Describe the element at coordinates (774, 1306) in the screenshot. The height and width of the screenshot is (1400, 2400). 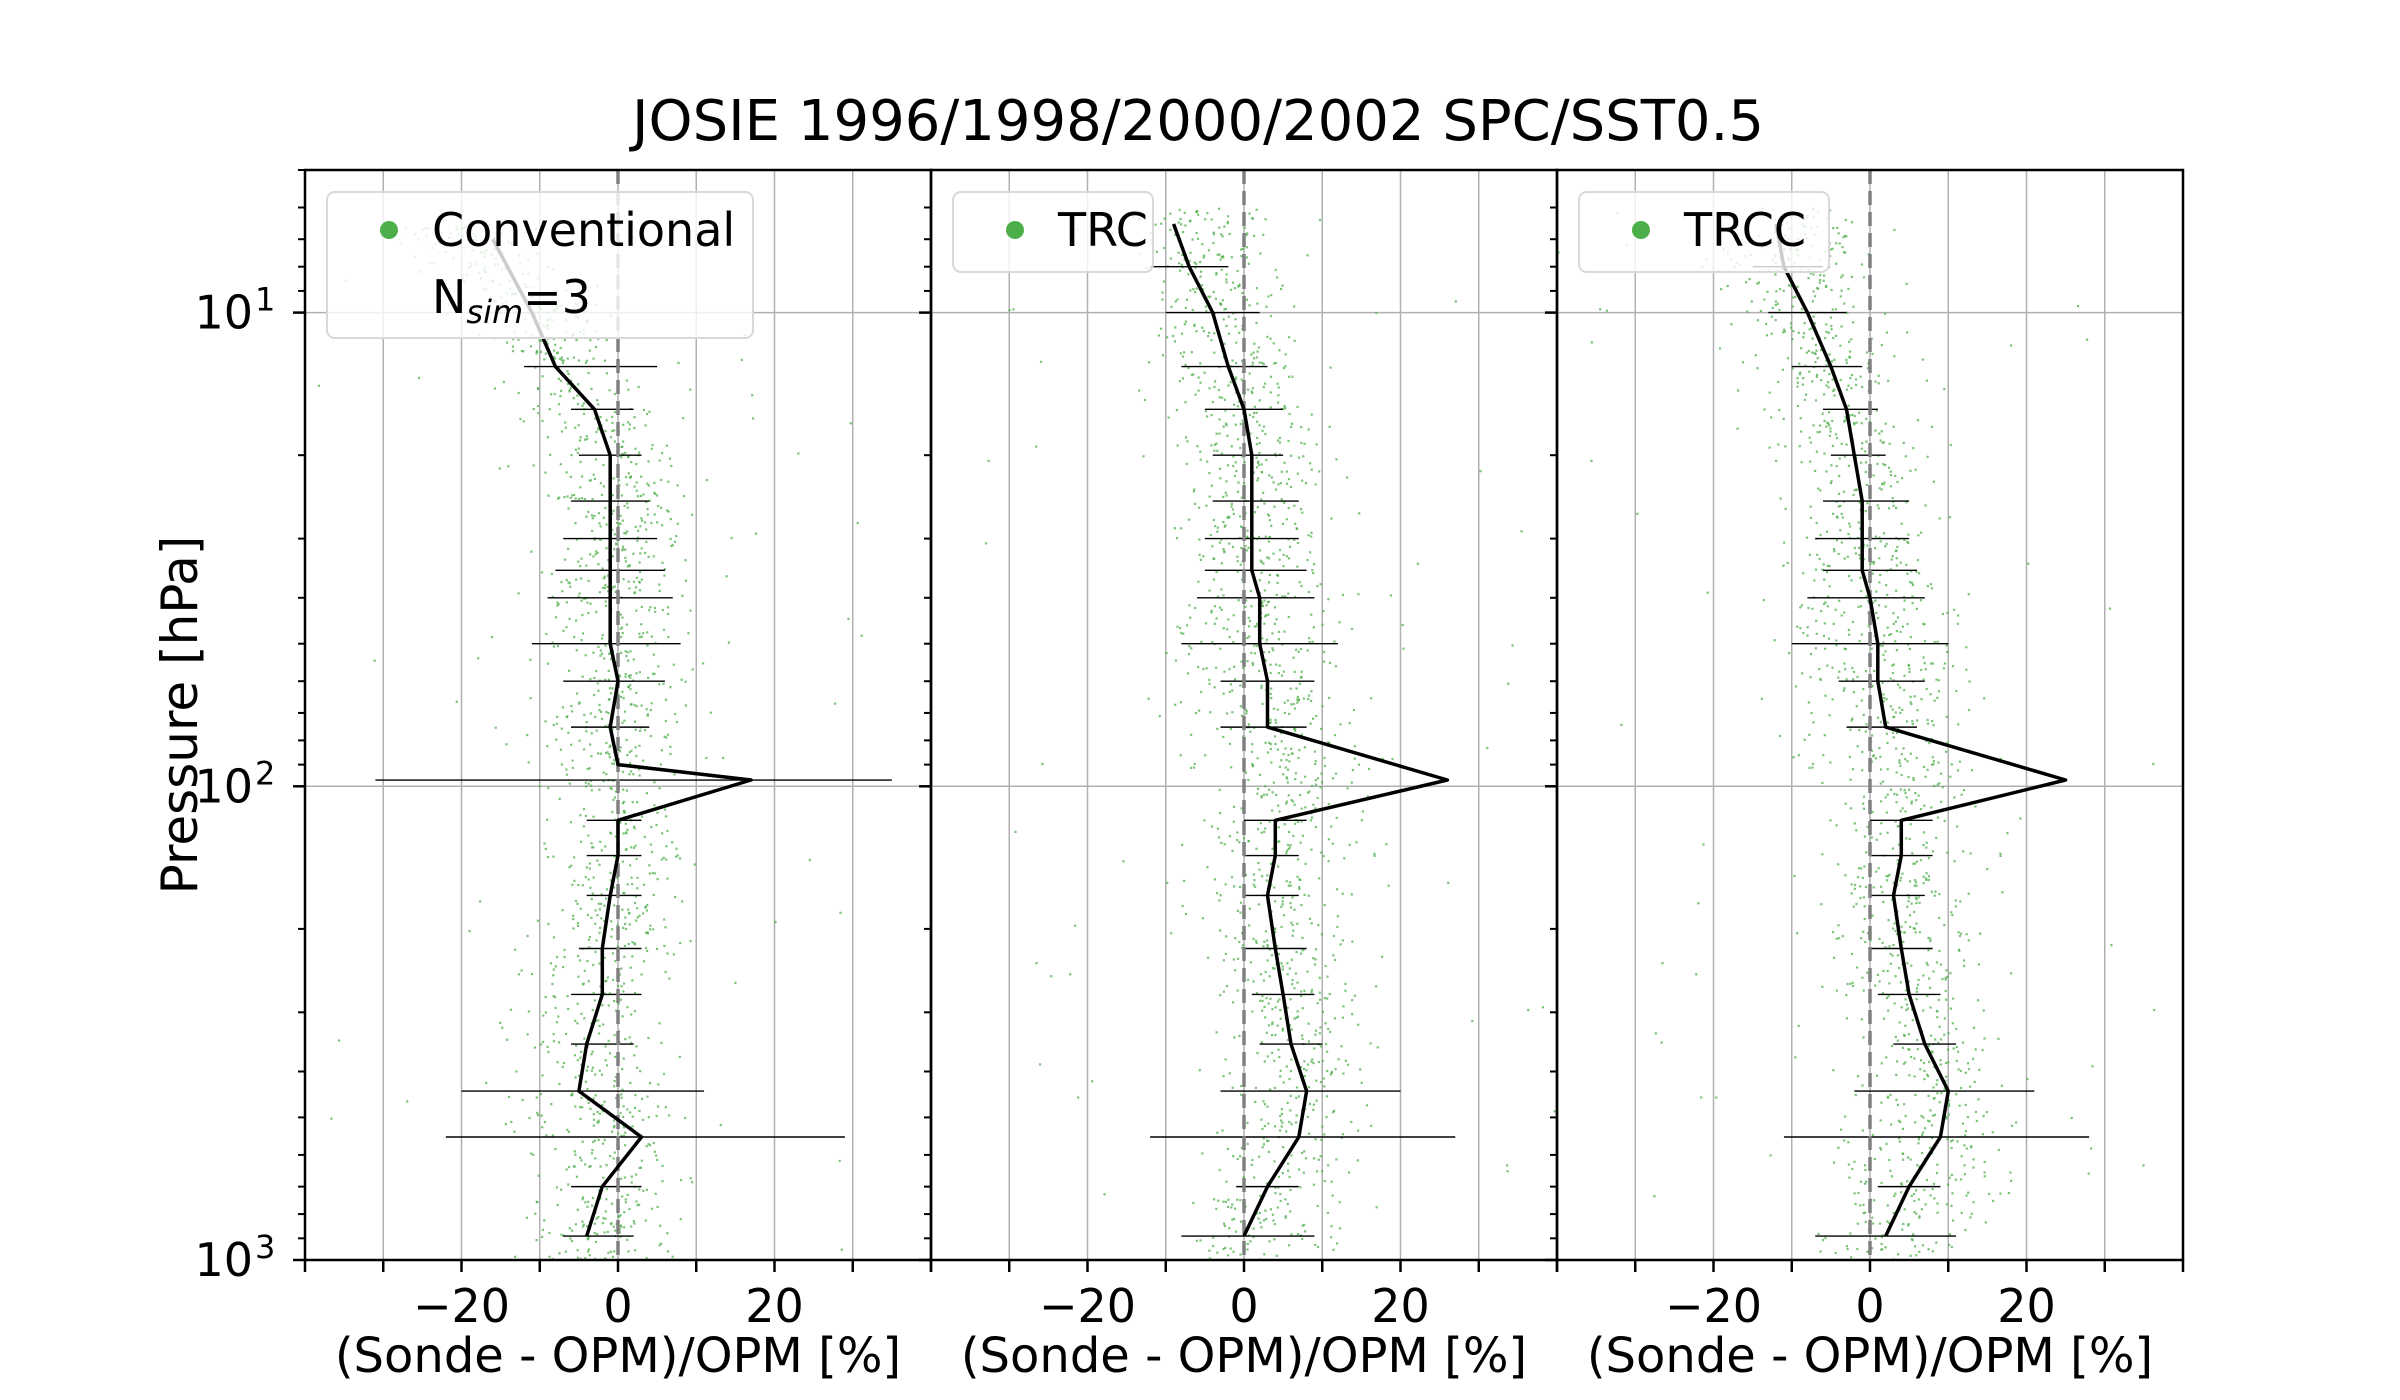
I see `x-tick-label: 20` at that location.